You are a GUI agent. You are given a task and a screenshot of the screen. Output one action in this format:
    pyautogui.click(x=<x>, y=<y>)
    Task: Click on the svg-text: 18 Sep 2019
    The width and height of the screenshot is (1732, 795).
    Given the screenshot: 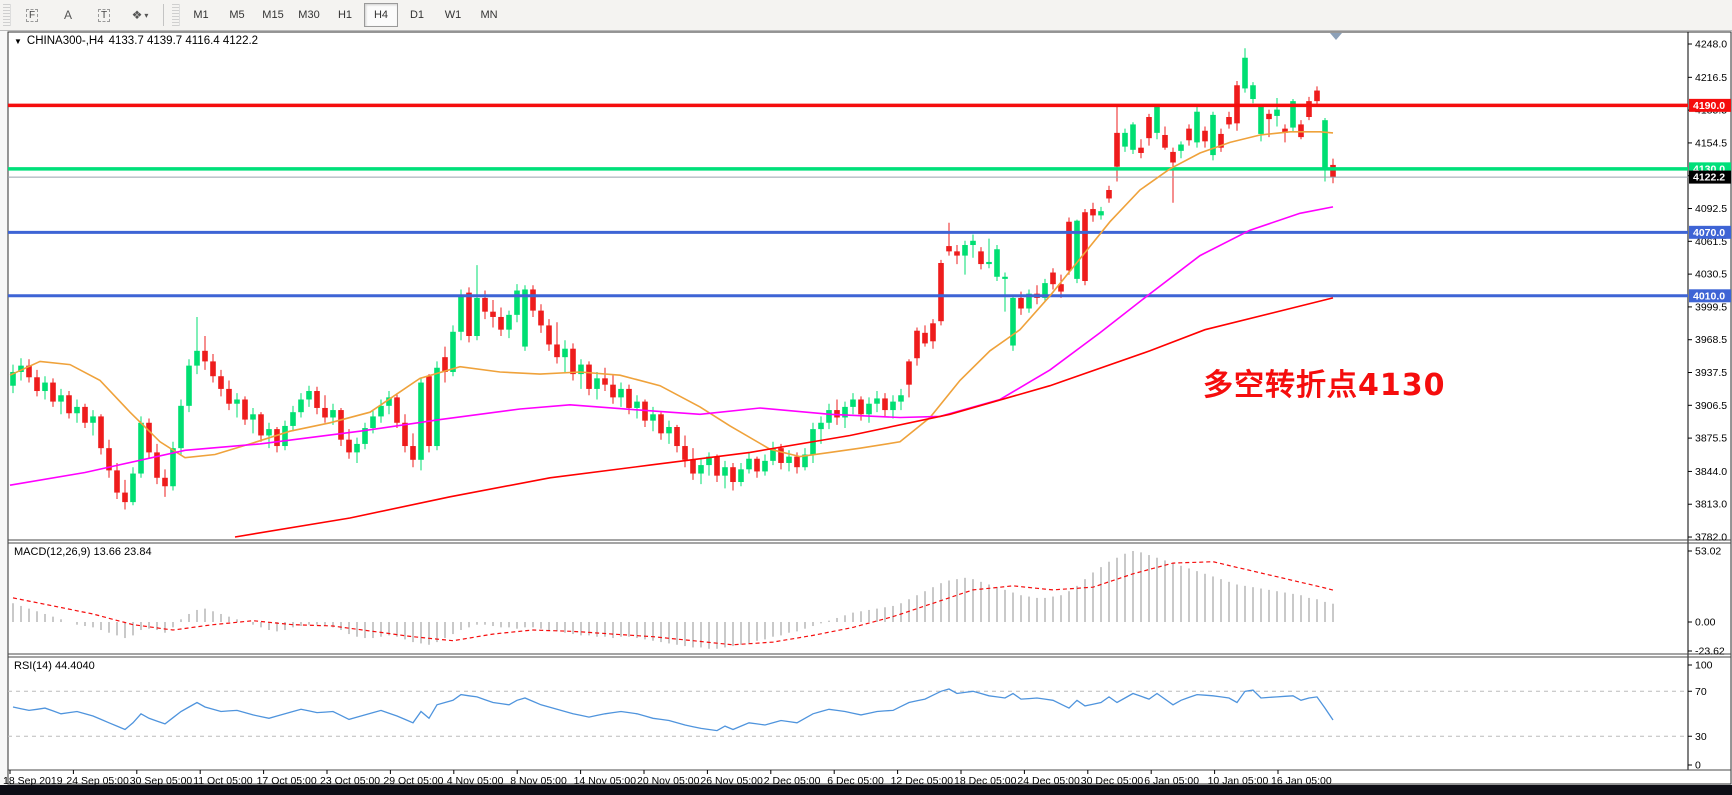 What is the action you would take?
    pyautogui.click(x=33, y=780)
    